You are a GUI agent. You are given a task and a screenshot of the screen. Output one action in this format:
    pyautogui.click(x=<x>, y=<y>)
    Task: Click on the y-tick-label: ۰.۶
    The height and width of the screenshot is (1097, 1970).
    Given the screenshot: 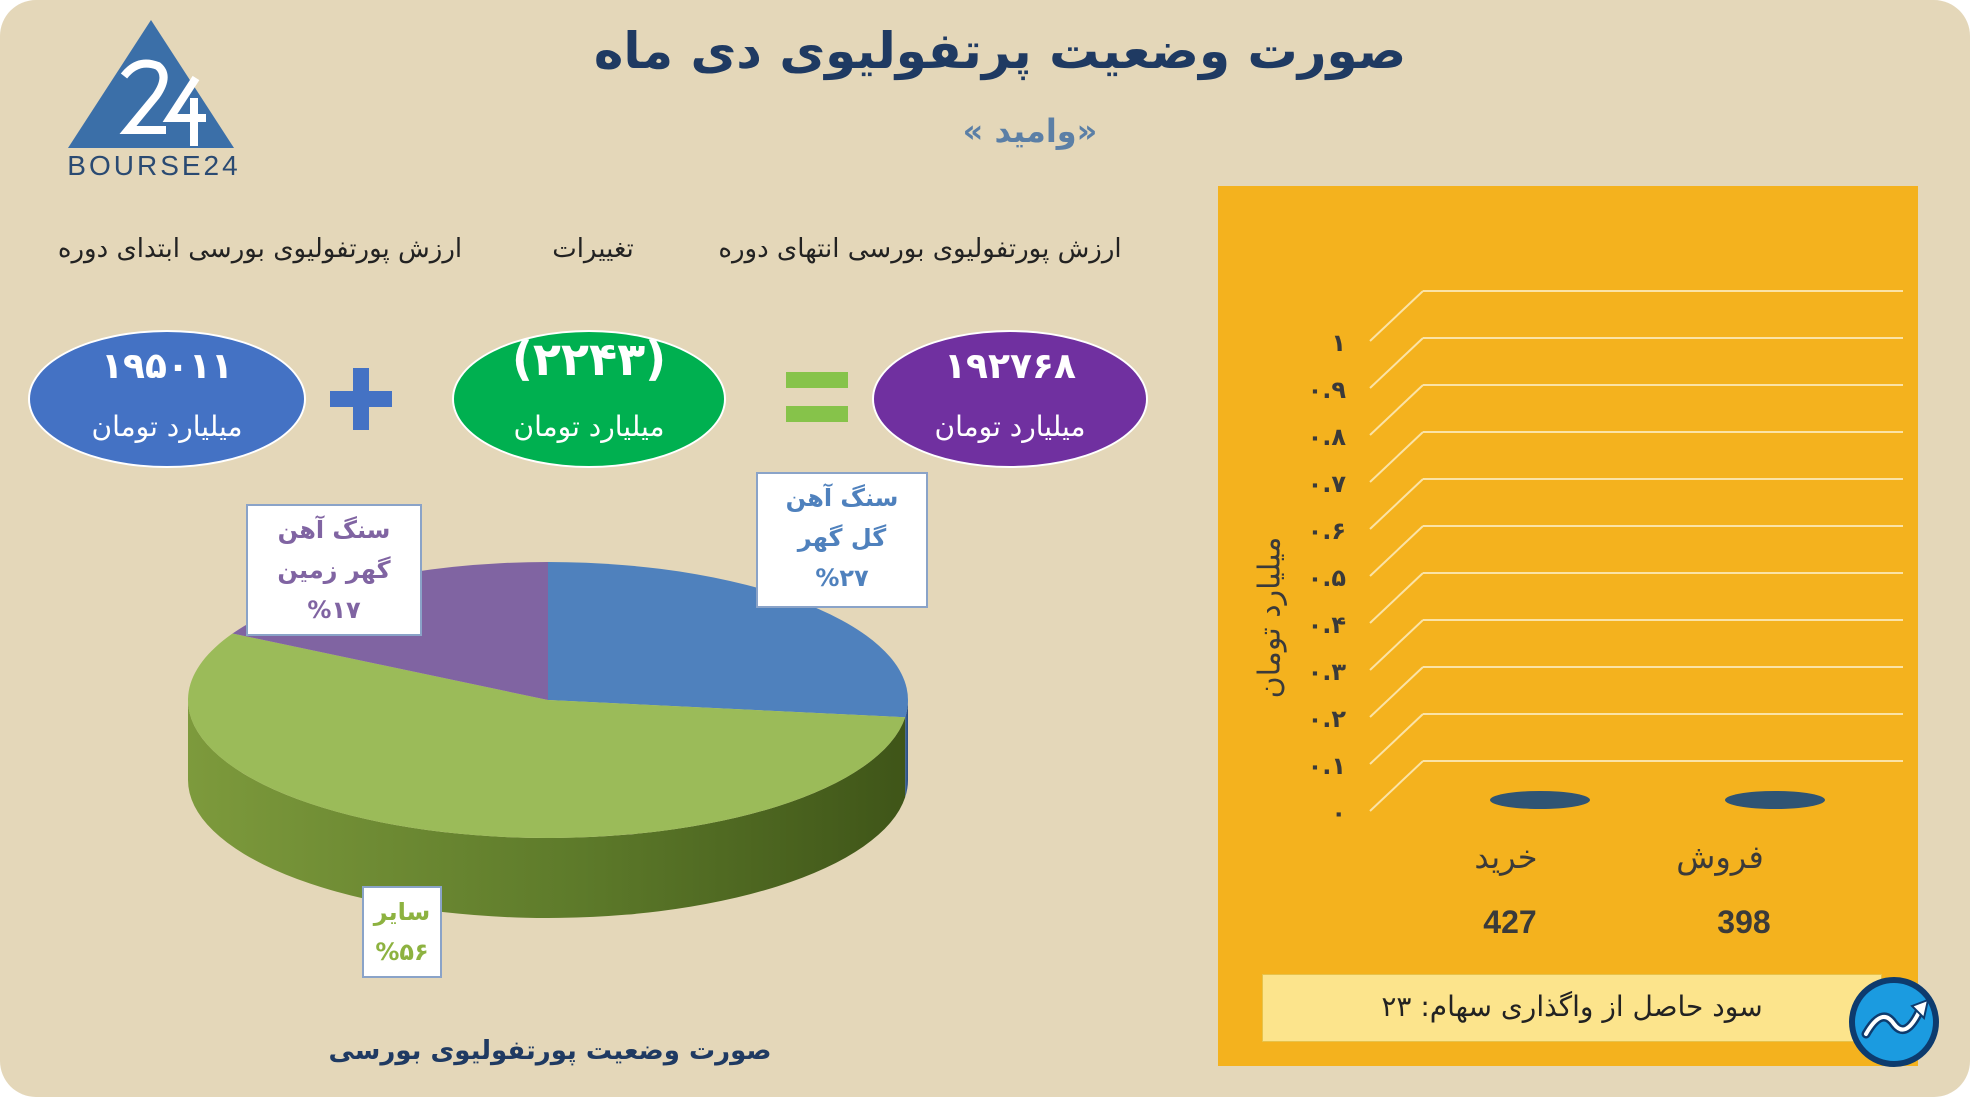 What is the action you would take?
    pyautogui.click(x=1327, y=531)
    